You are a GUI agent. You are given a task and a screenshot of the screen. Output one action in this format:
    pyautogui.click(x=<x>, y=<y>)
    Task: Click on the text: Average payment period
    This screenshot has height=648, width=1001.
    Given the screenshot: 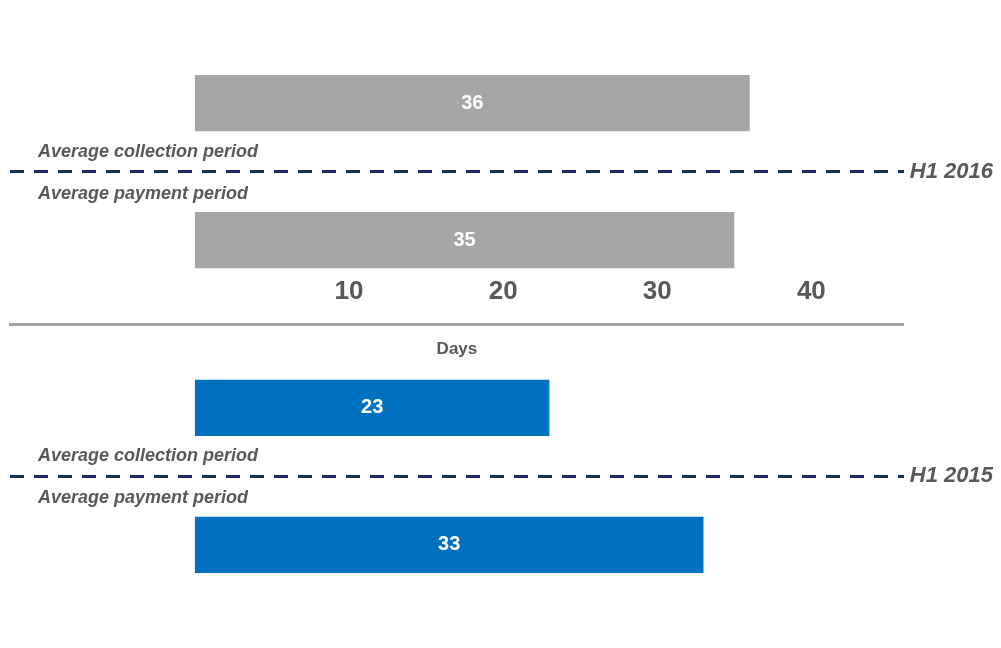 What is the action you would take?
    pyautogui.click(x=143, y=497)
    